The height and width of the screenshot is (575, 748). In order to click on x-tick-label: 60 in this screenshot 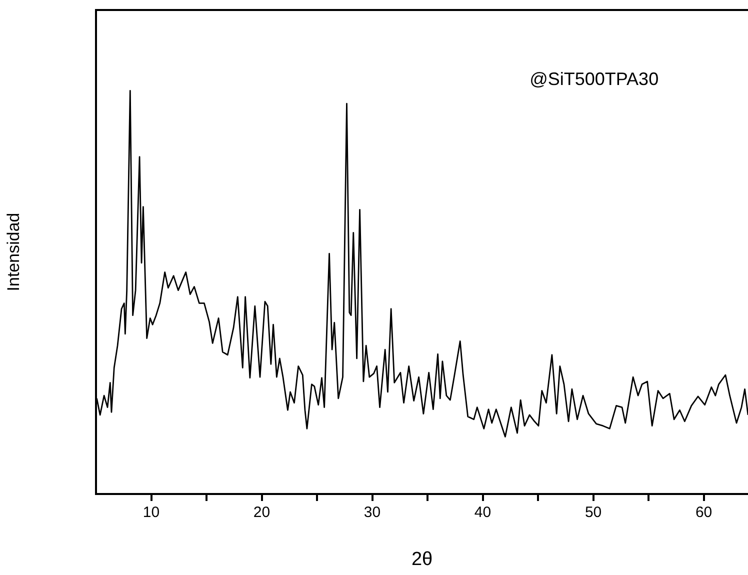, I will do `click(703, 513)`.